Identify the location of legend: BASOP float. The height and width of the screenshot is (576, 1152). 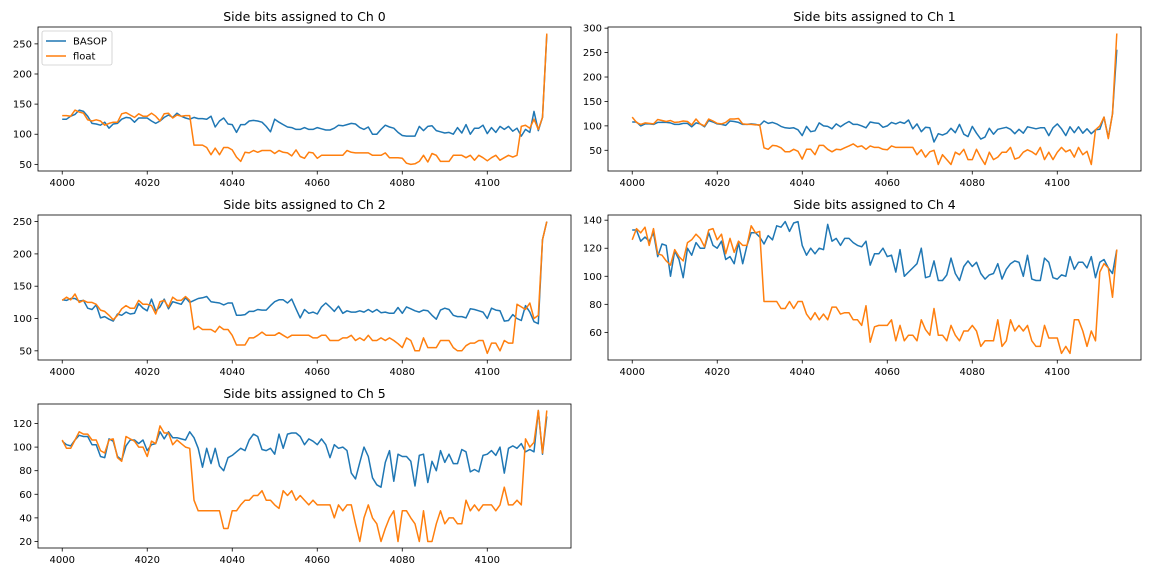
(77, 48).